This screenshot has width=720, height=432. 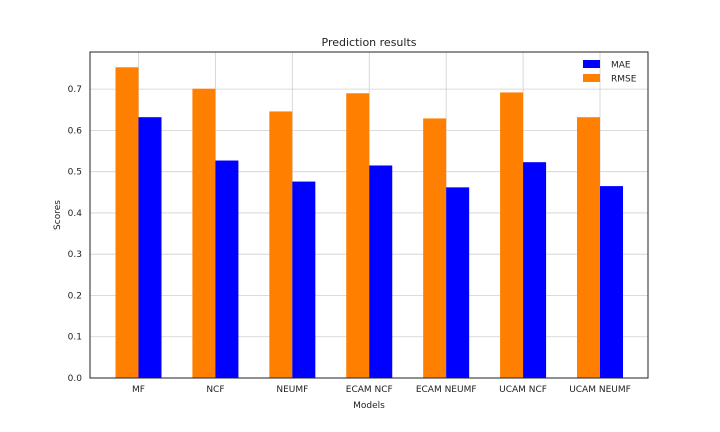 What do you see at coordinates (624, 80) in the screenshot?
I see `legend-label-rmse: RMSE` at bounding box center [624, 80].